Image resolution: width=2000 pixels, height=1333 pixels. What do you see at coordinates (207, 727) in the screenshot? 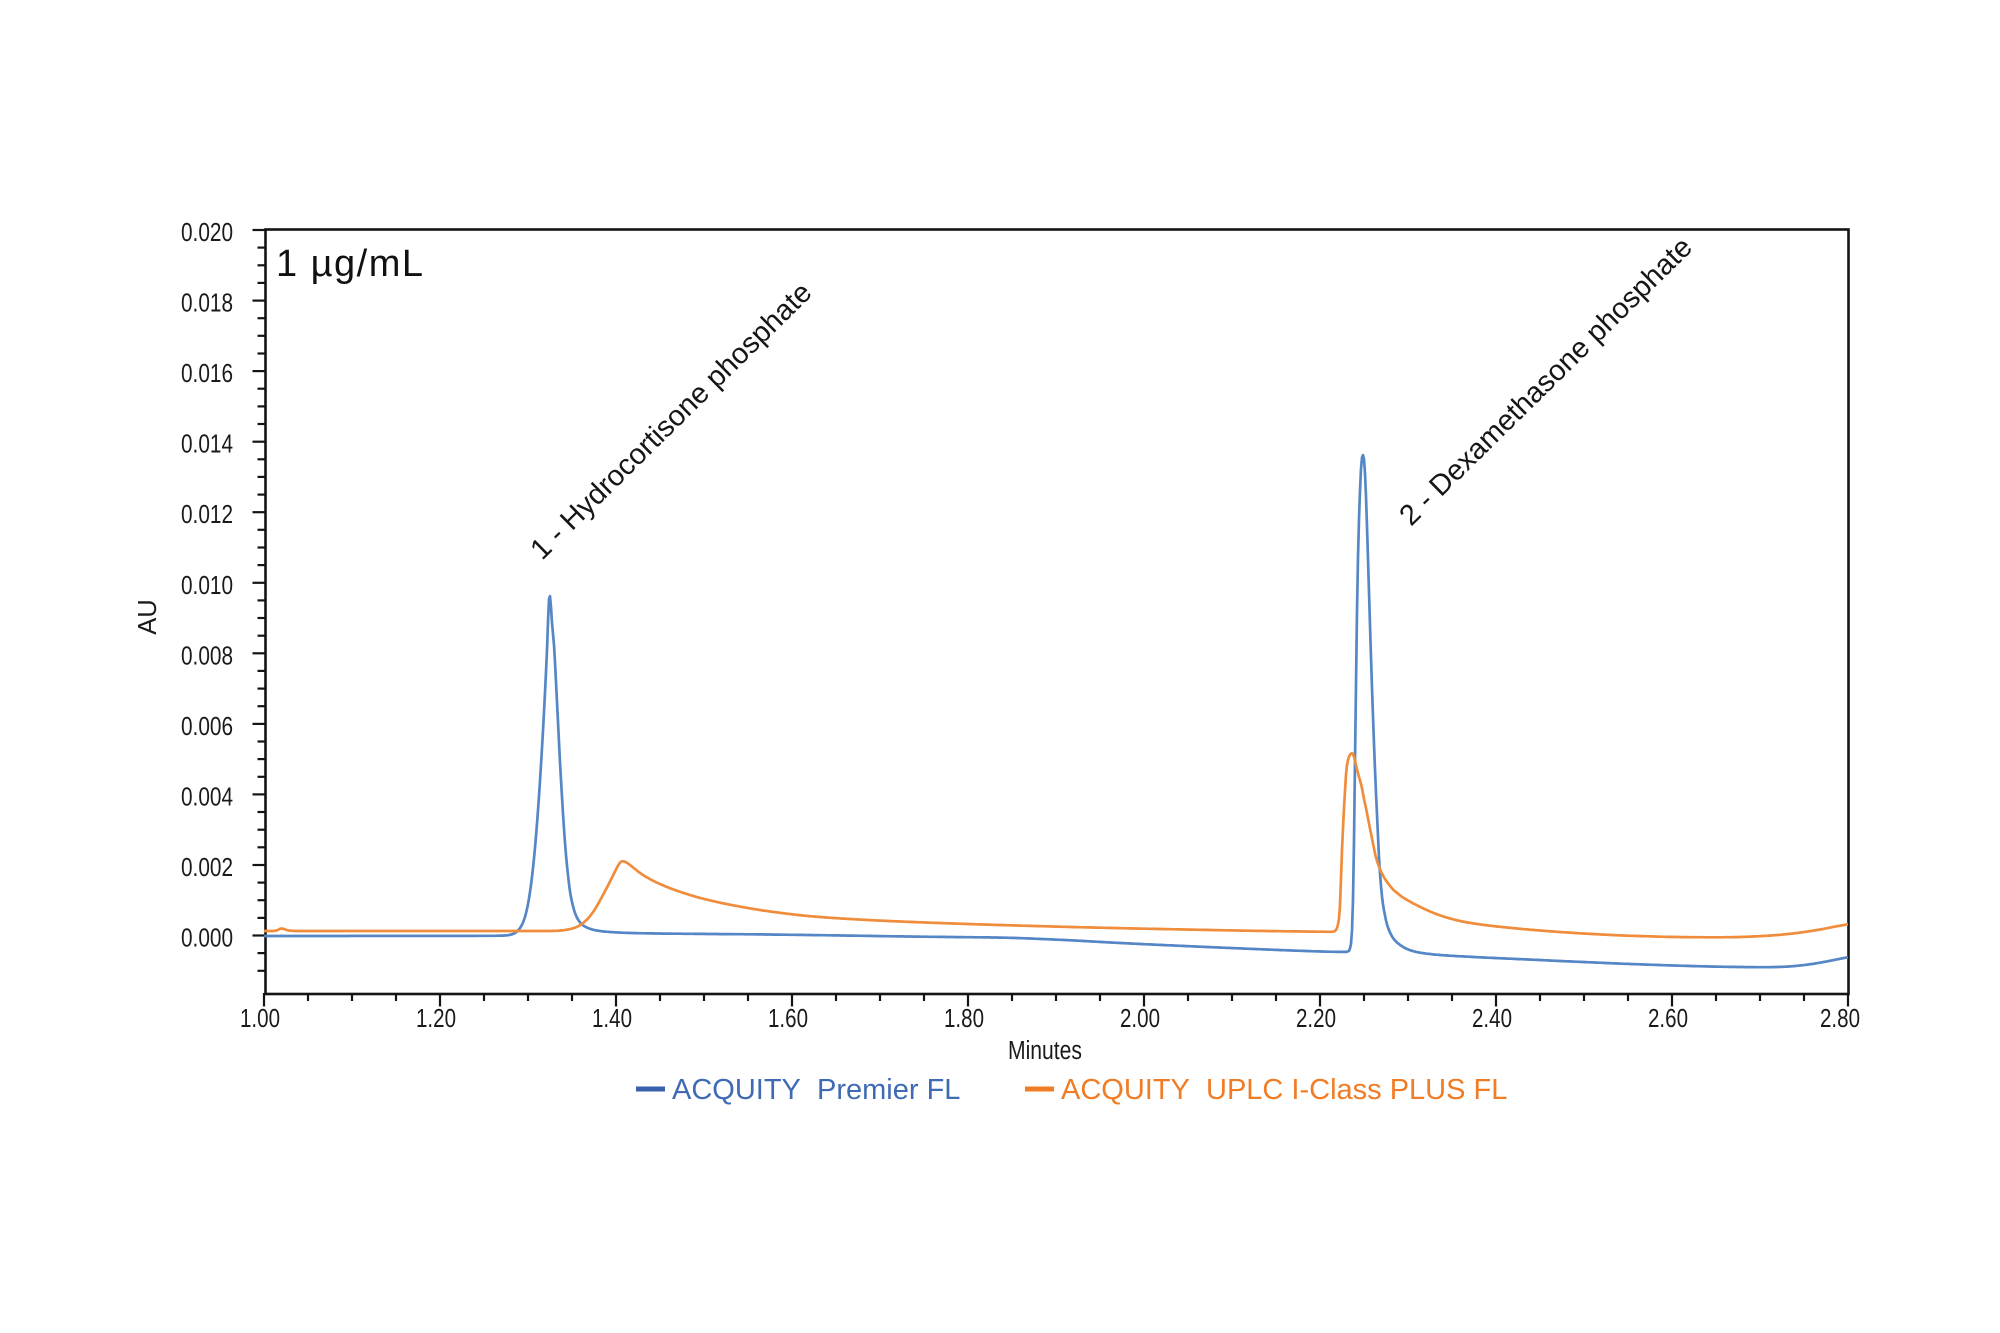
I see `svg-text: 0.006` at bounding box center [207, 727].